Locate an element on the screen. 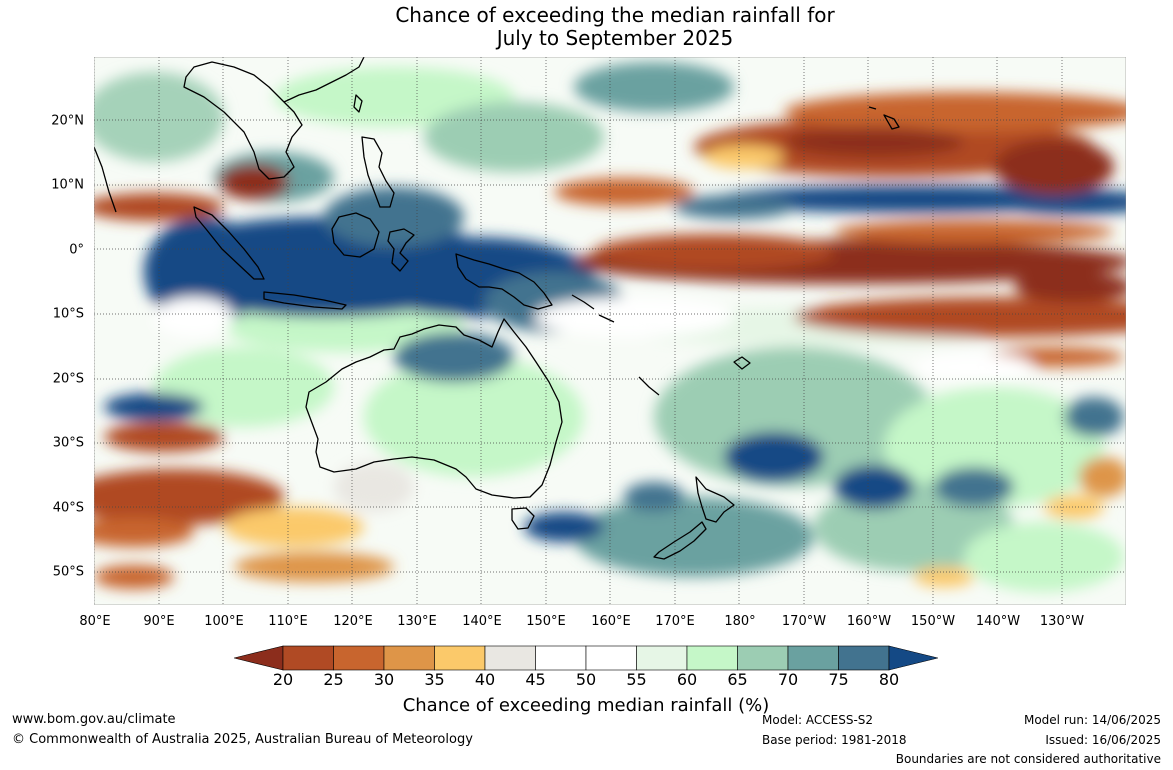 The width and height of the screenshot is (1173, 770). colorbar-tick-25: 25 is located at coordinates (333, 679).